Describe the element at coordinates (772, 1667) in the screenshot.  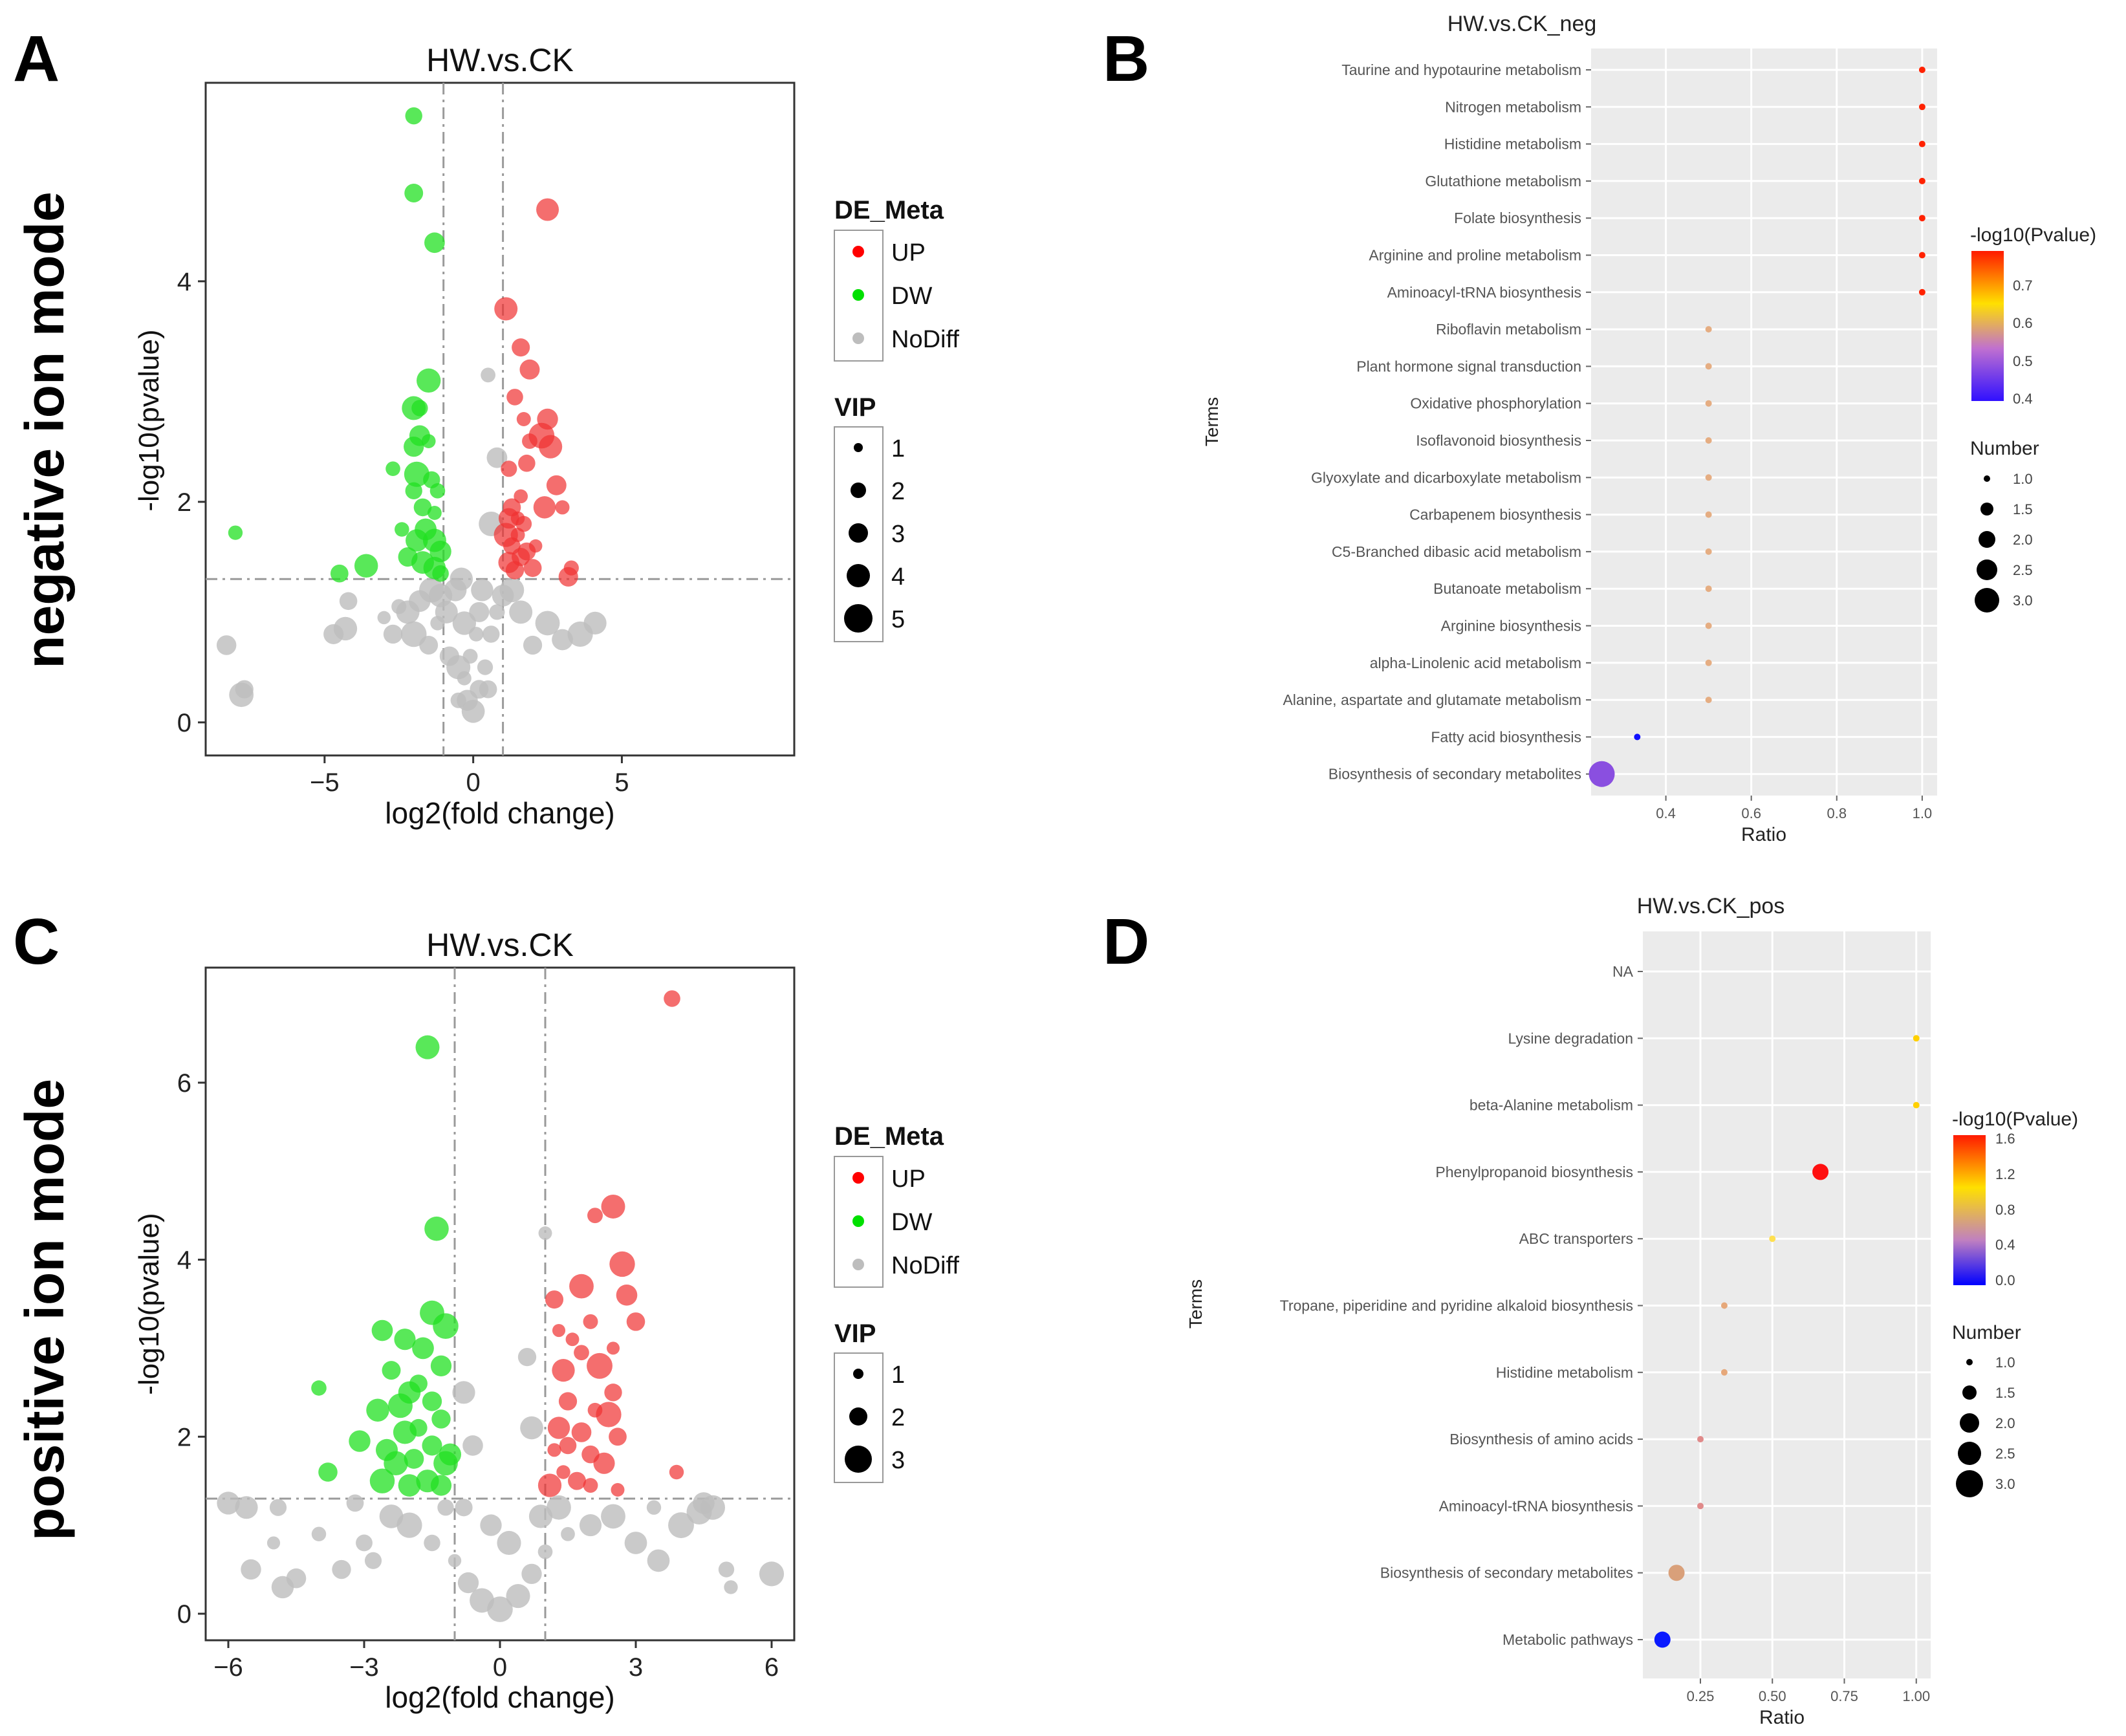
I see `chart-c-xtick-label-4: 6` at that location.